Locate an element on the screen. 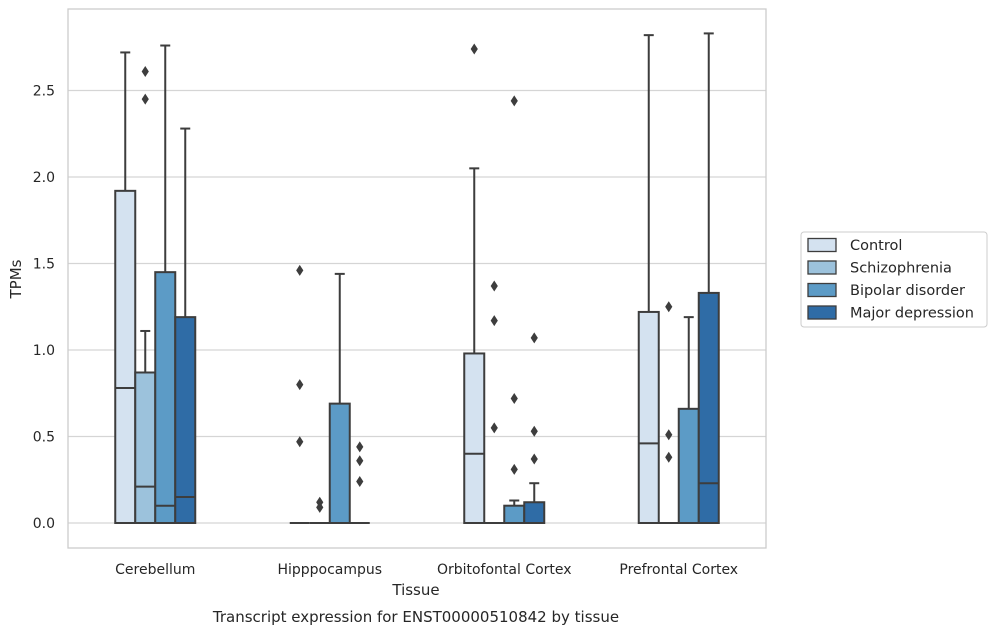 The height and width of the screenshot is (634, 997). y-axis-title: TPMs is located at coordinates (16, 279).